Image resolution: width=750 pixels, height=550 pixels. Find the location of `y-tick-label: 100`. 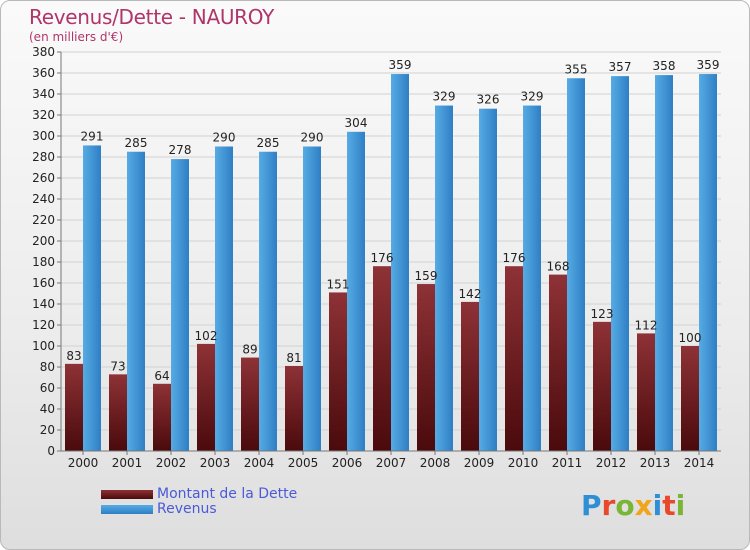

y-tick-label: 100 is located at coordinates (43, 346).